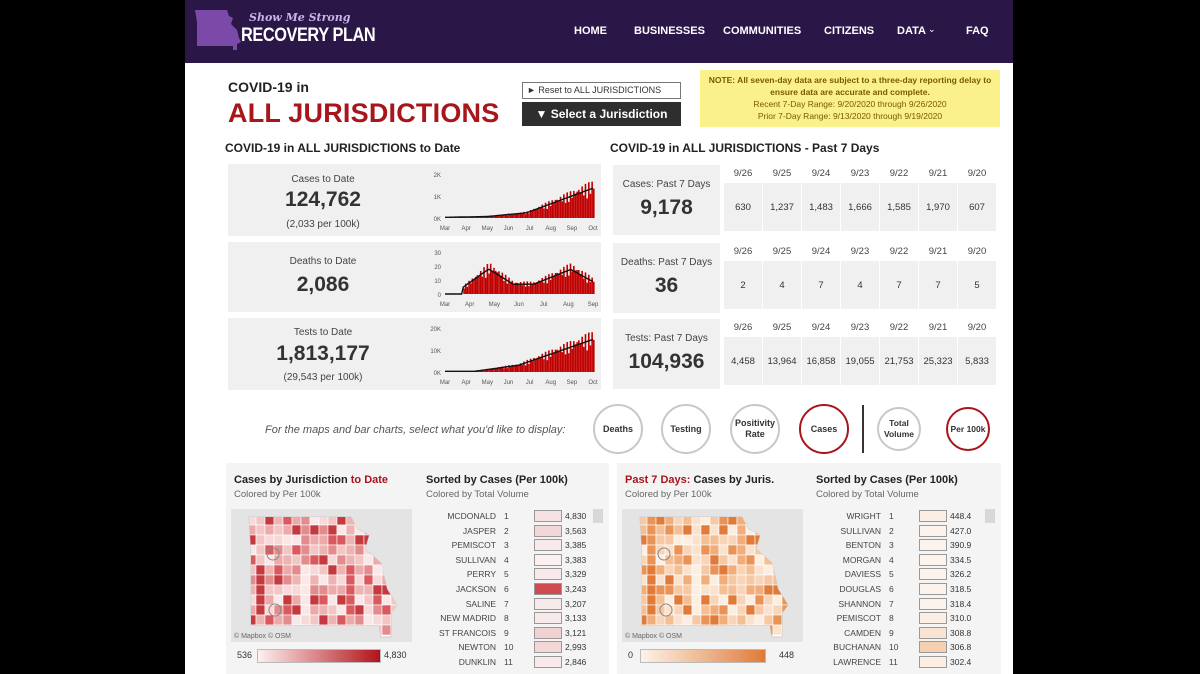 This screenshot has width=1200, height=674. I want to click on daily-value: 1,237, so click(782, 207).